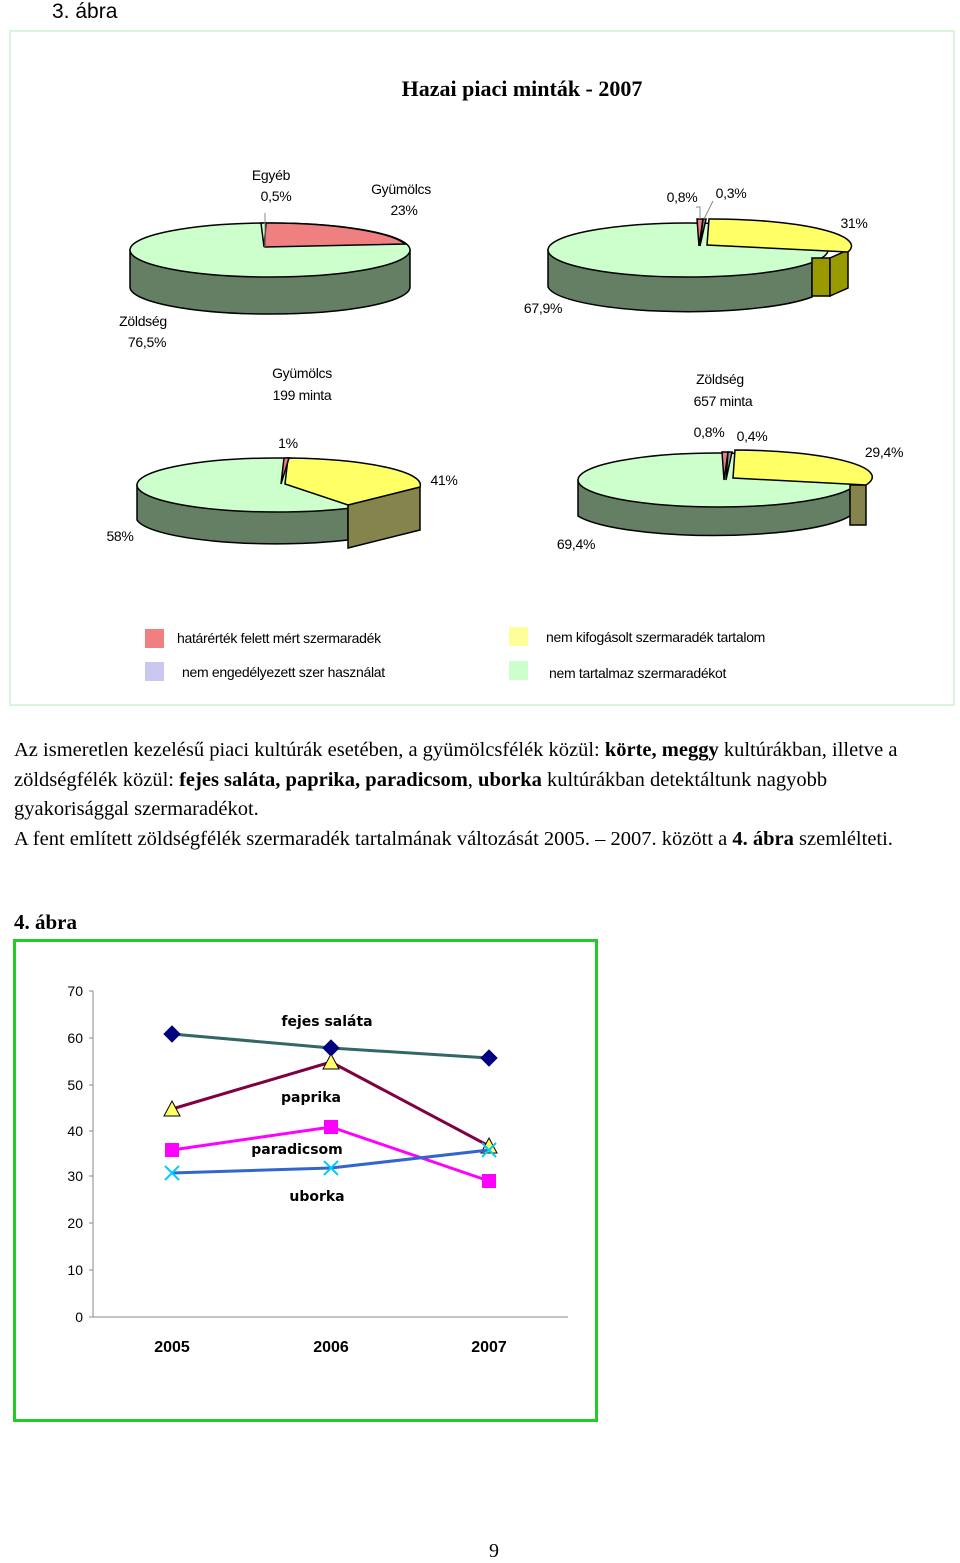 Image resolution: width=960 pixels, height=1563 pixels. I want to click on legend-label-limit-exceeded: határérték felett mért szermaradék, so click(279, 638).